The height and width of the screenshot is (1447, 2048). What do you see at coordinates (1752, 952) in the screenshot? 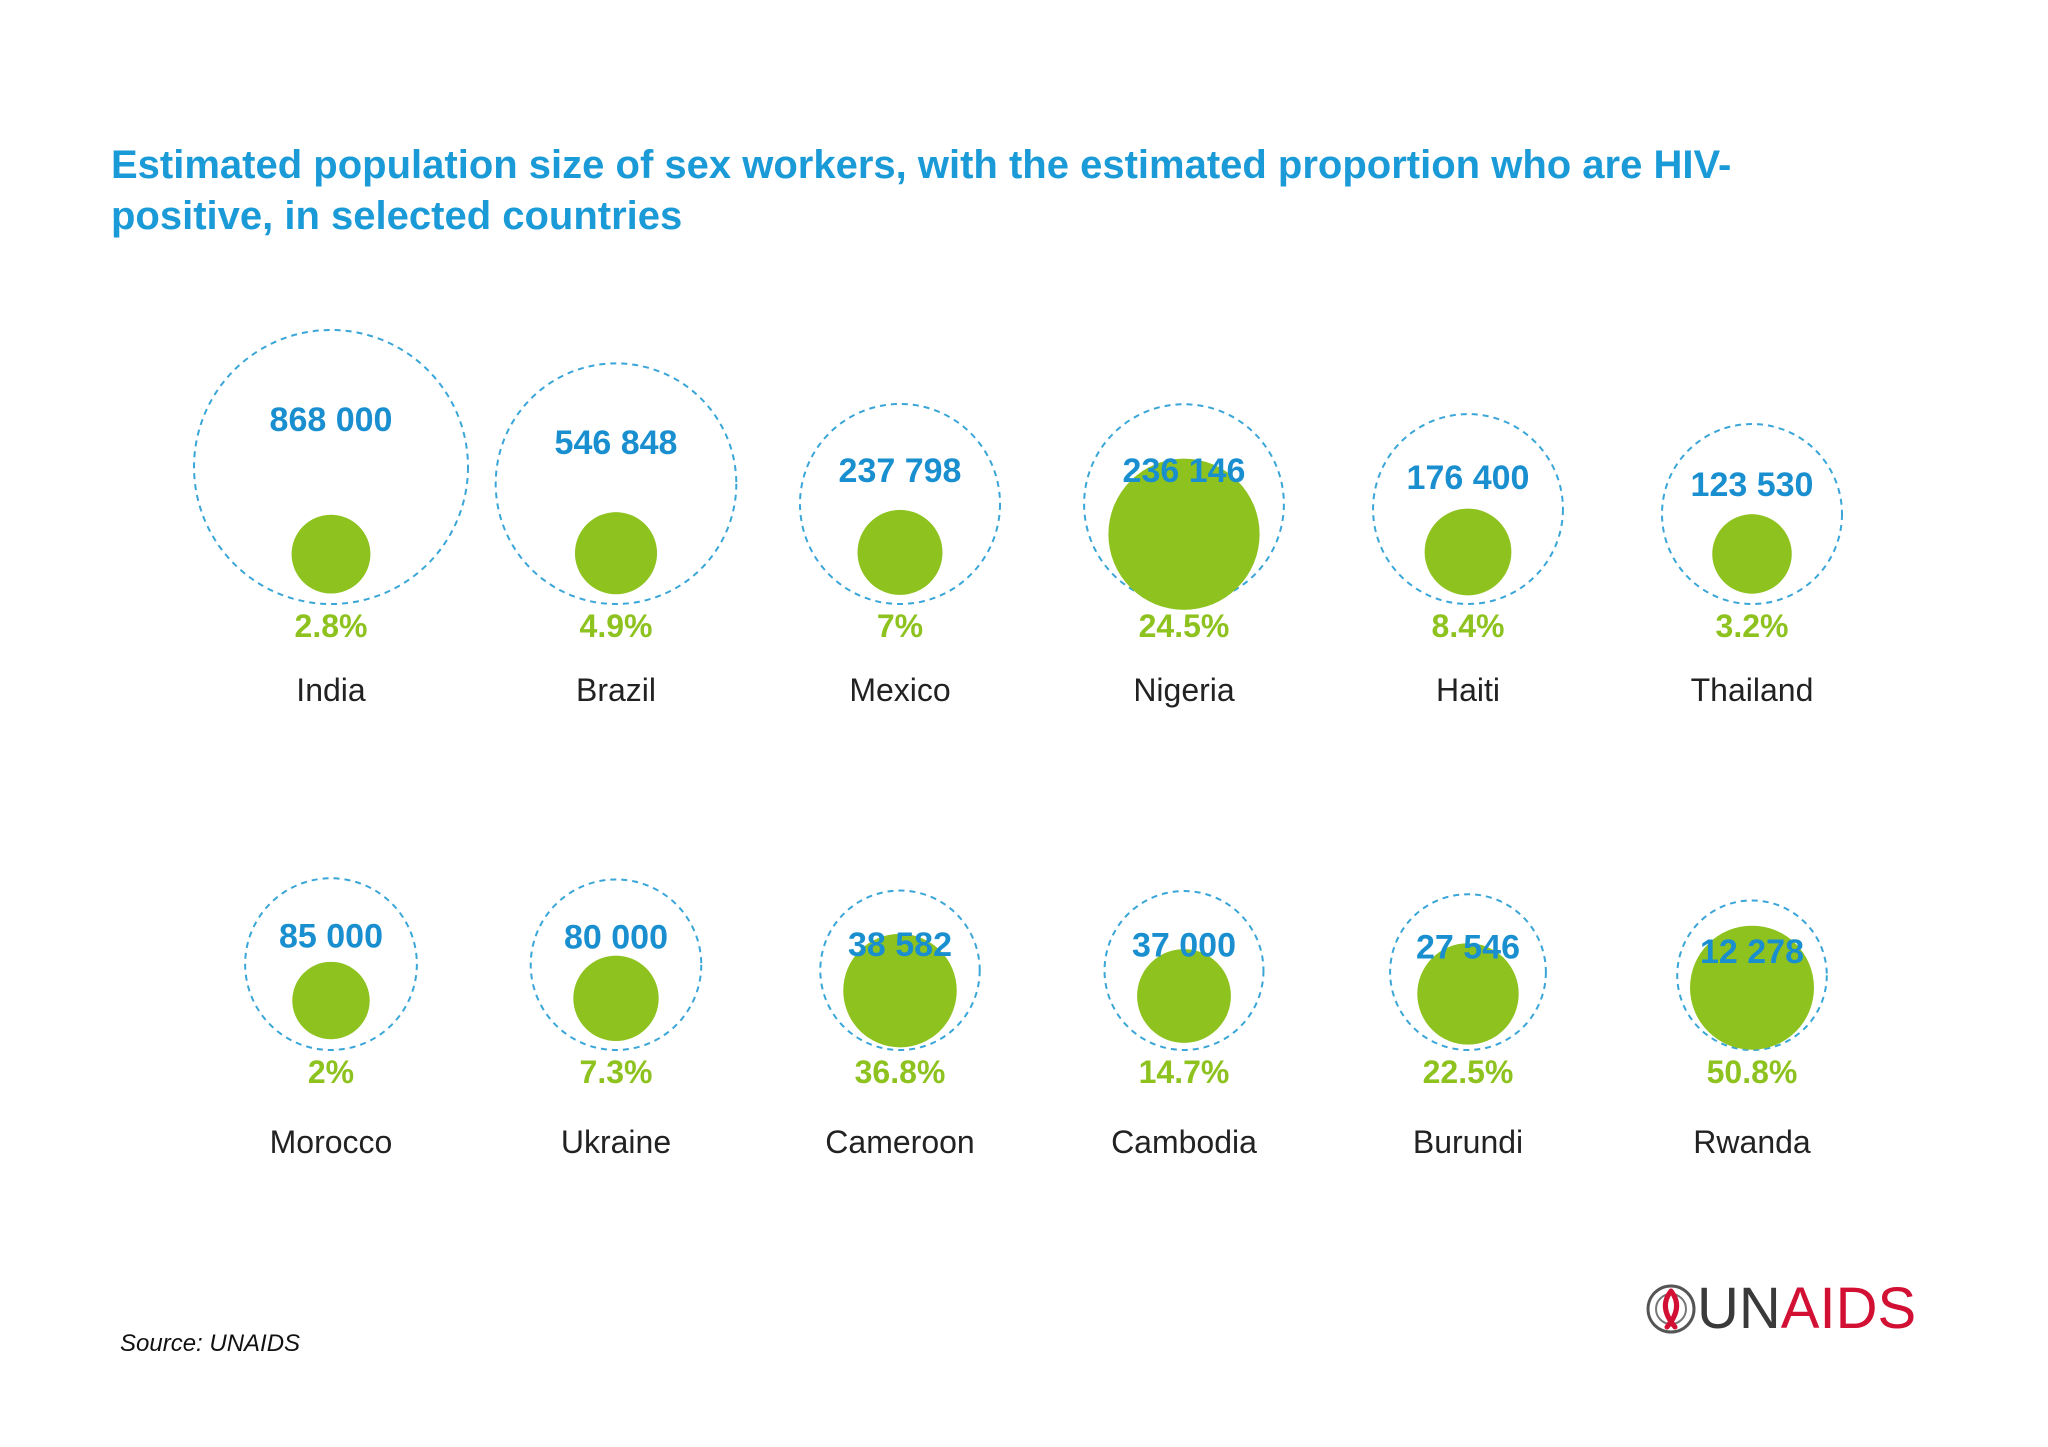
I see `population-label: 12 278` at bounding box center [1752, 952].